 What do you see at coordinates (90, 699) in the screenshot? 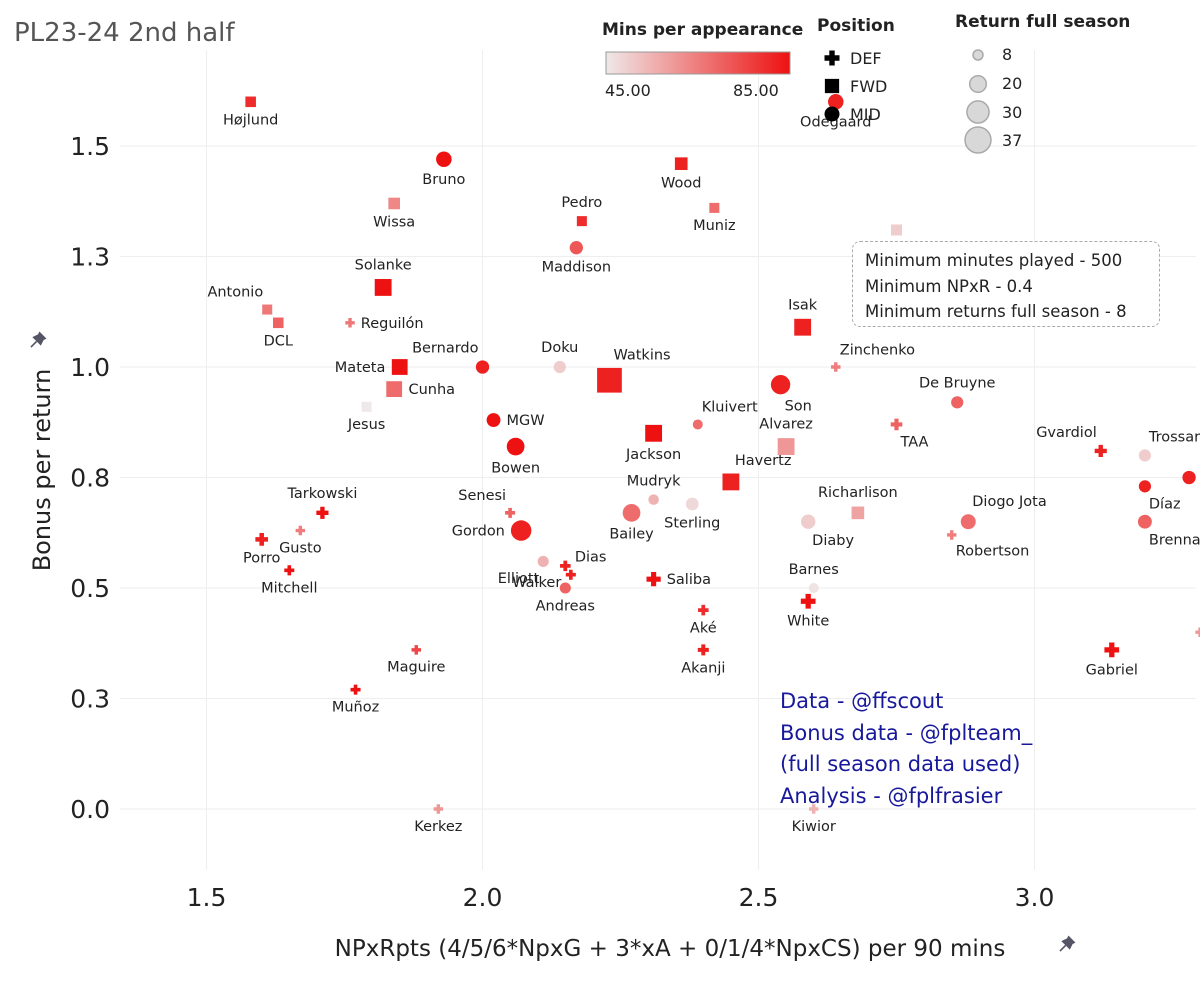
I see `y-tick-label: 0.3` at bounding box center [90, 699].